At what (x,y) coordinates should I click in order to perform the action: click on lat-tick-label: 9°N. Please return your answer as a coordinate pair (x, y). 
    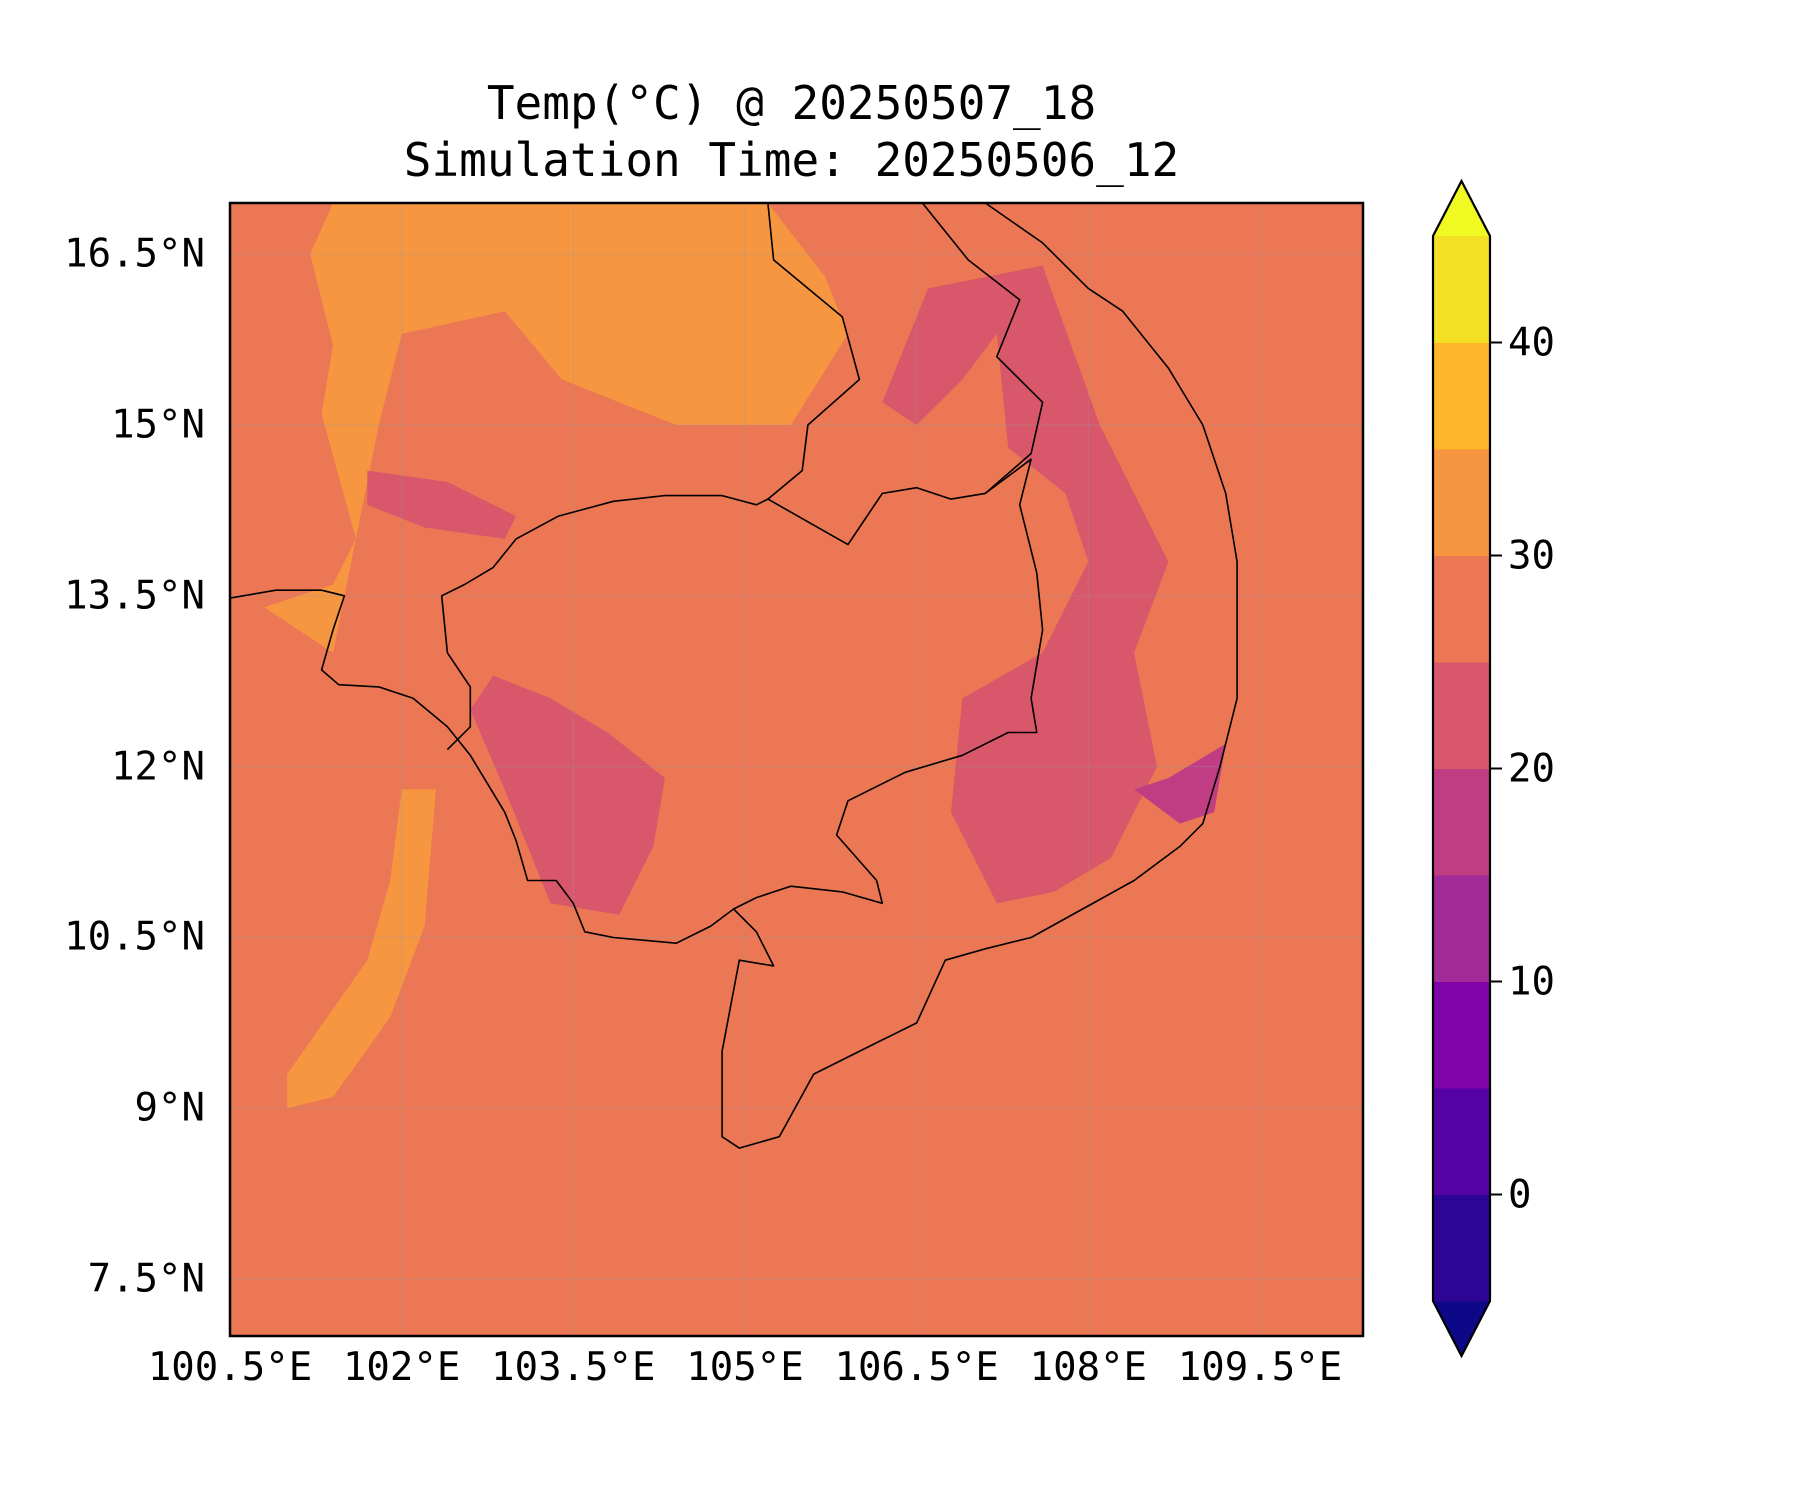
    Looking at the image, I should click on (169, 1108).